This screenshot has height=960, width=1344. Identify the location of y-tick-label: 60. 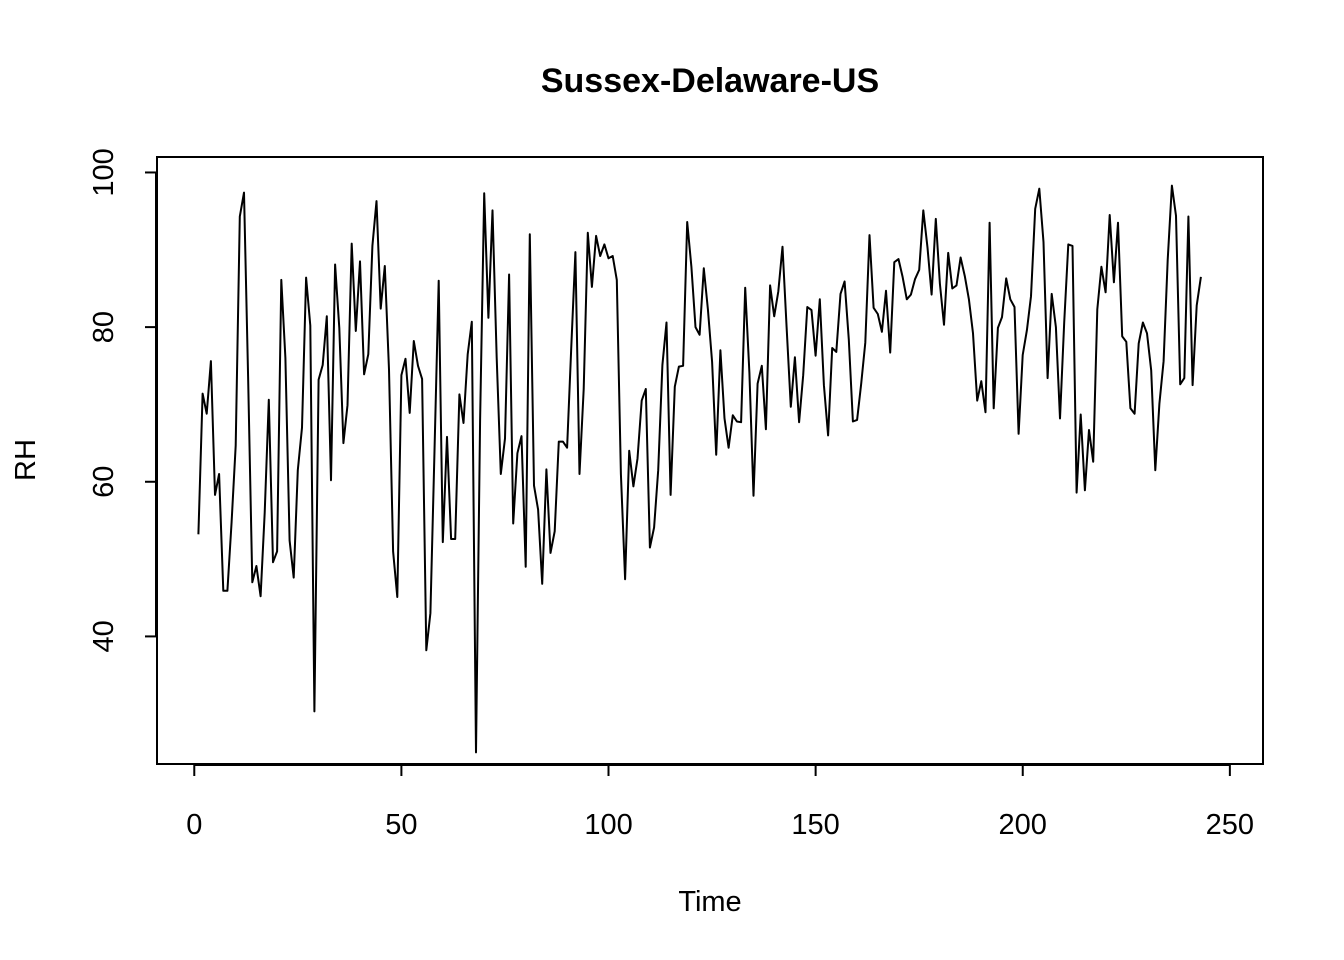
(104, 482).